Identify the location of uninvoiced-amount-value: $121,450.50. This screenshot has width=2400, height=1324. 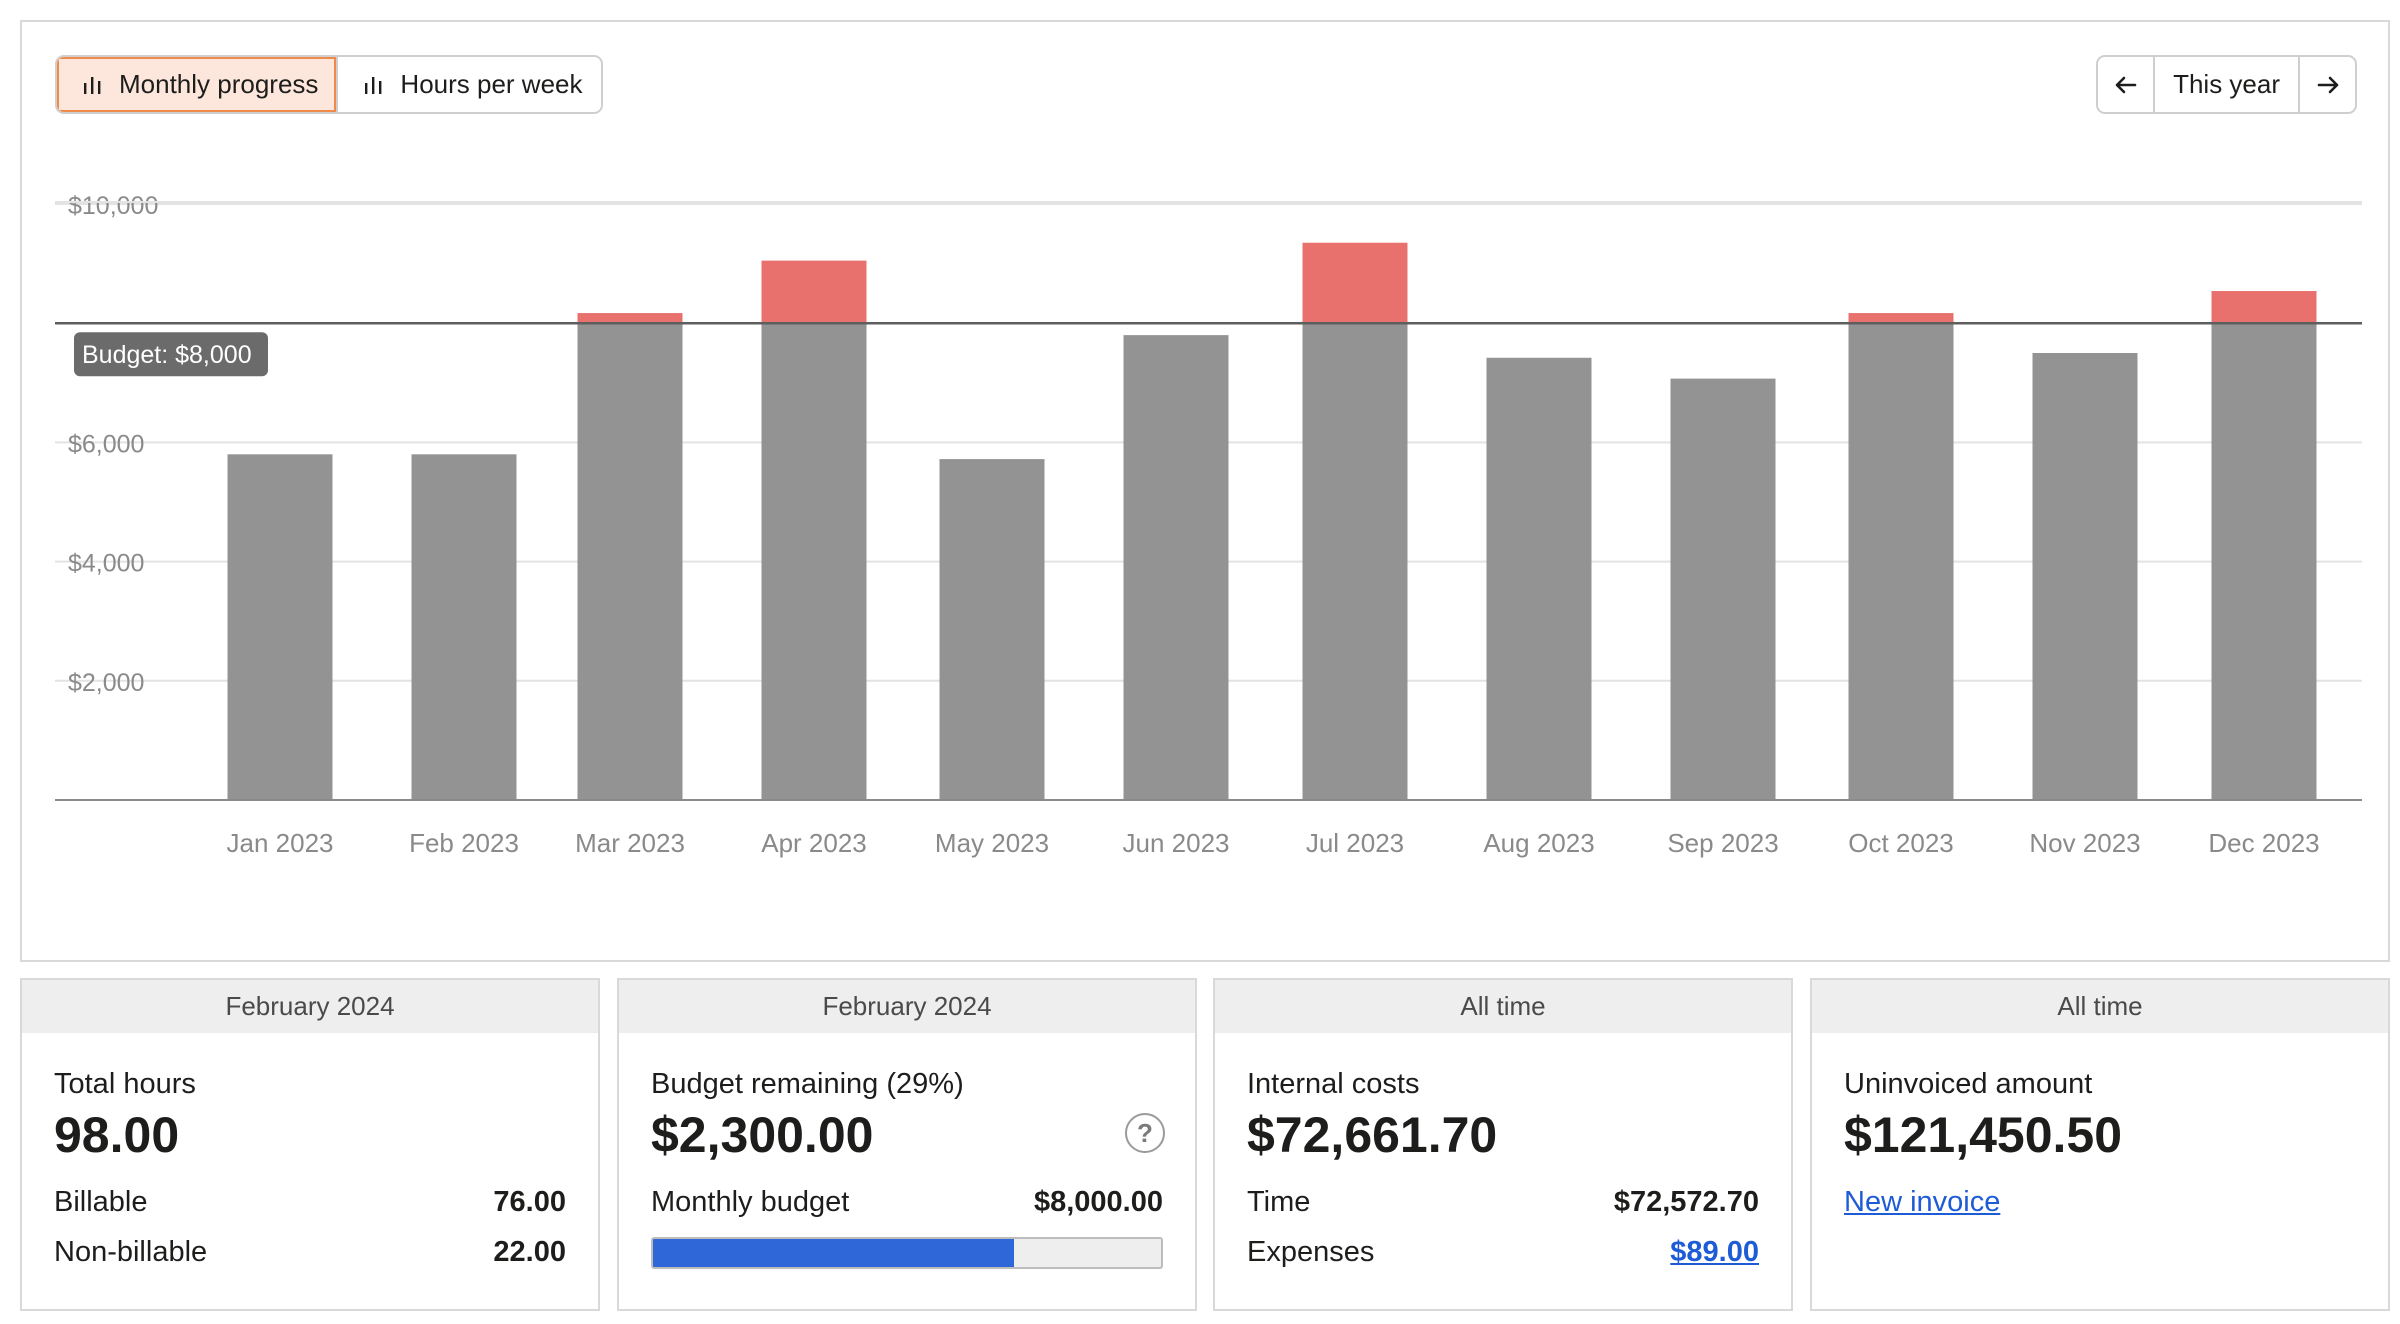
(1983, 1135).